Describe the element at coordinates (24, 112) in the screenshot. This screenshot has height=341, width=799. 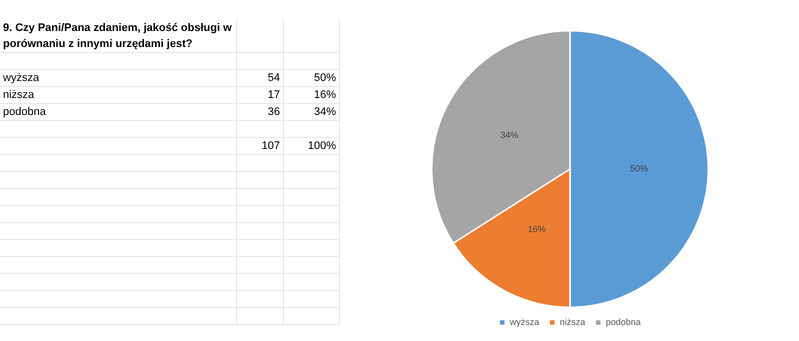
I see `category-label: podobna` at that location.